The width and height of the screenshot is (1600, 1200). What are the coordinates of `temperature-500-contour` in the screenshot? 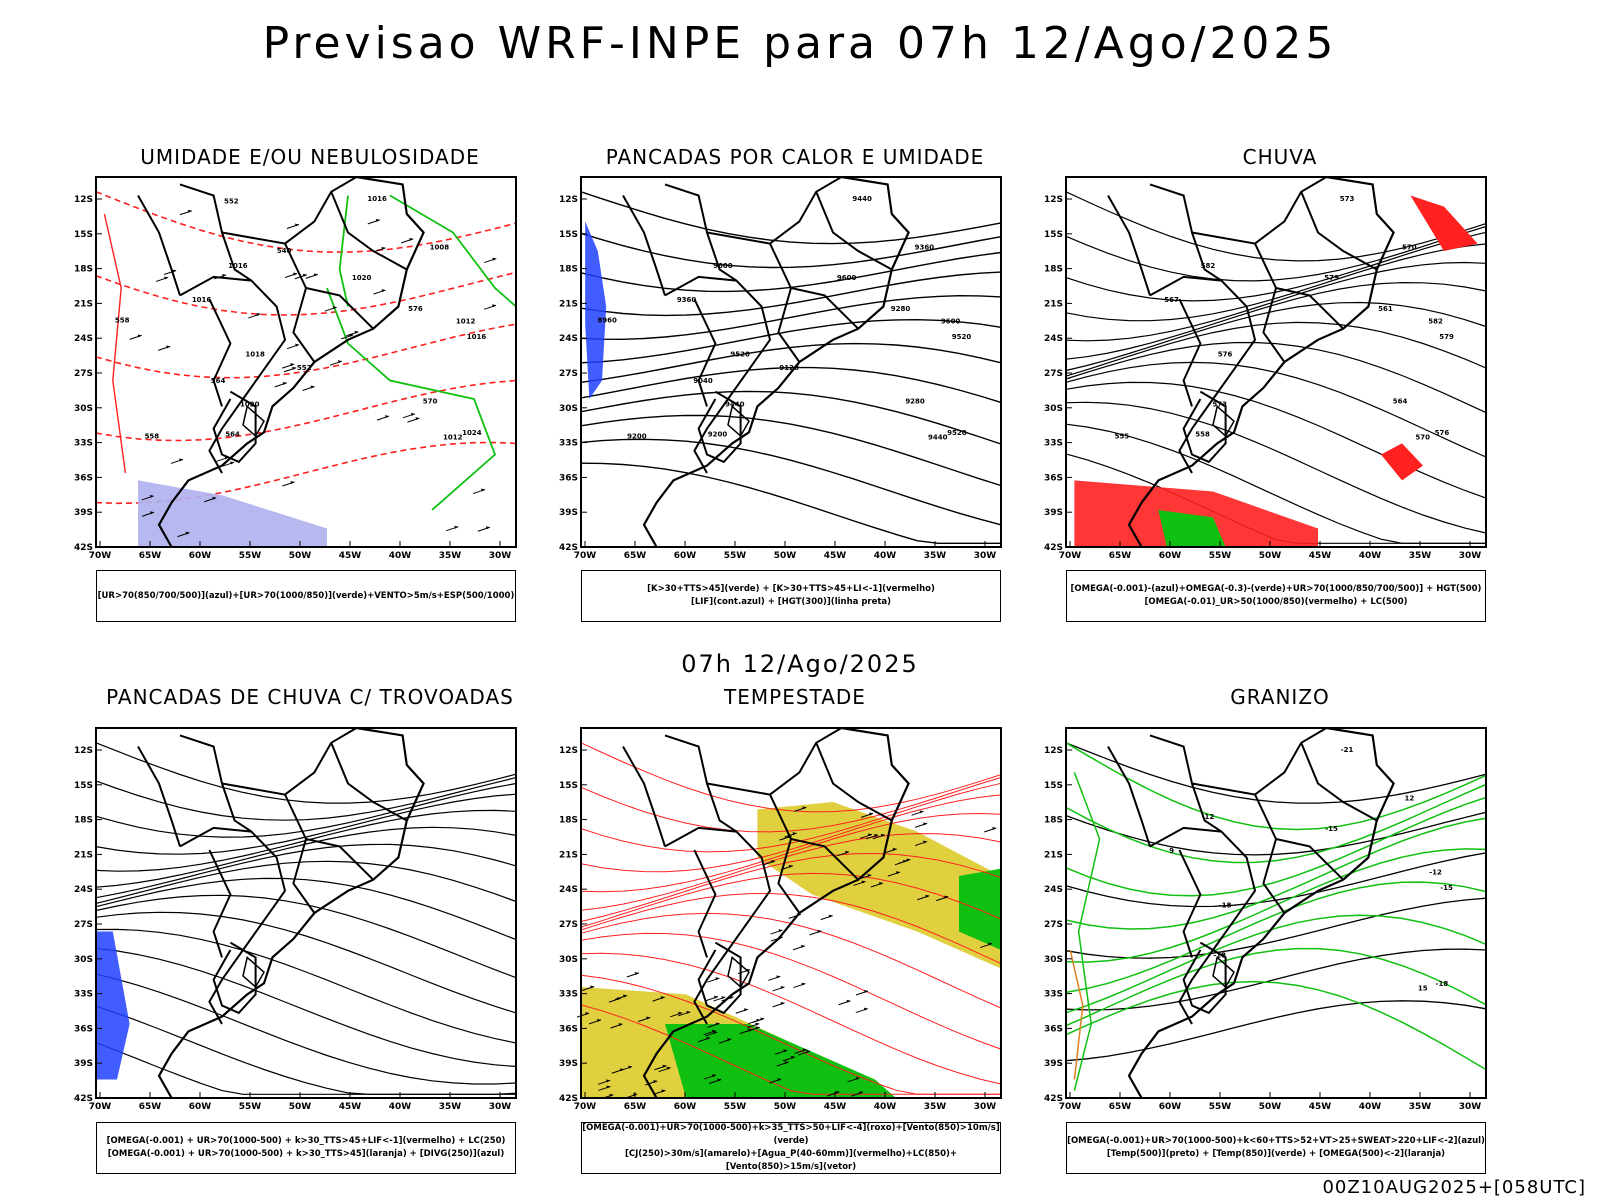 It's located at (1276, 928).